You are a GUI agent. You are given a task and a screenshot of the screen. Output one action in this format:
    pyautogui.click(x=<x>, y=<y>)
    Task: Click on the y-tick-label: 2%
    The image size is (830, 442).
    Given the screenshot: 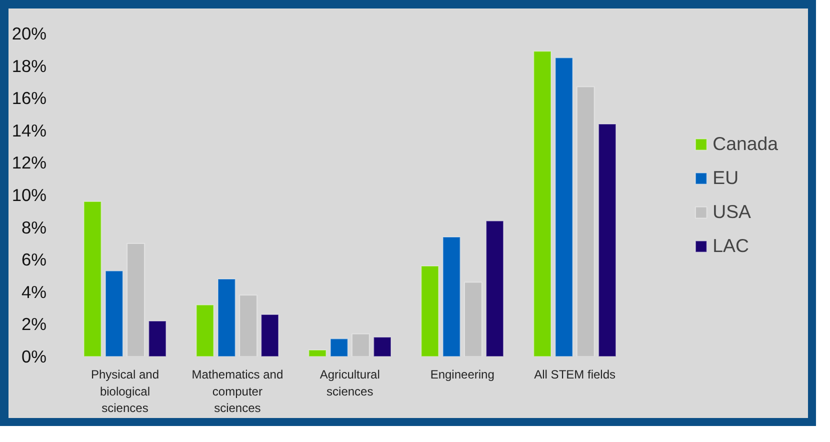 What is the action you would take?
    pyautogui.click(x=33, y=324)
    